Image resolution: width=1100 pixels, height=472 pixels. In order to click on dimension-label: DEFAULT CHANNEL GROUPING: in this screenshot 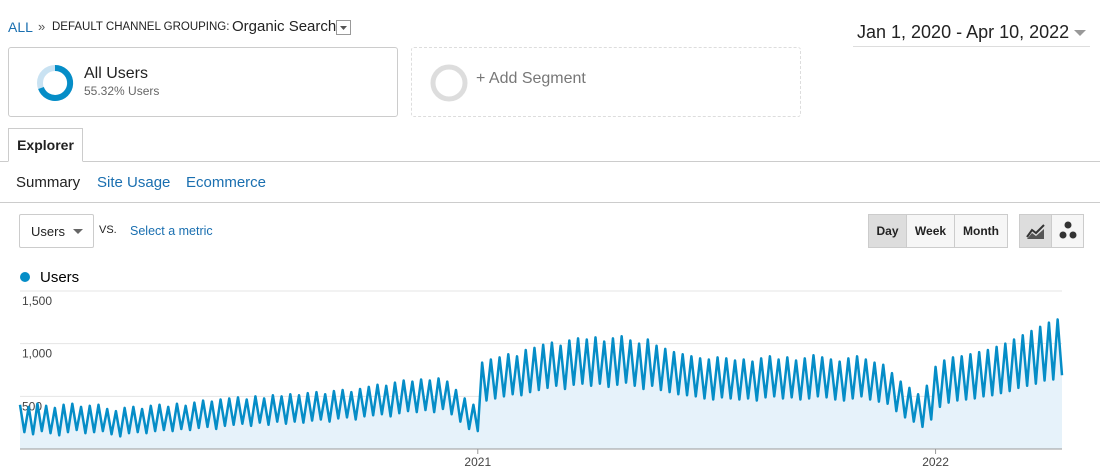, I will do `click(141, 27)`.